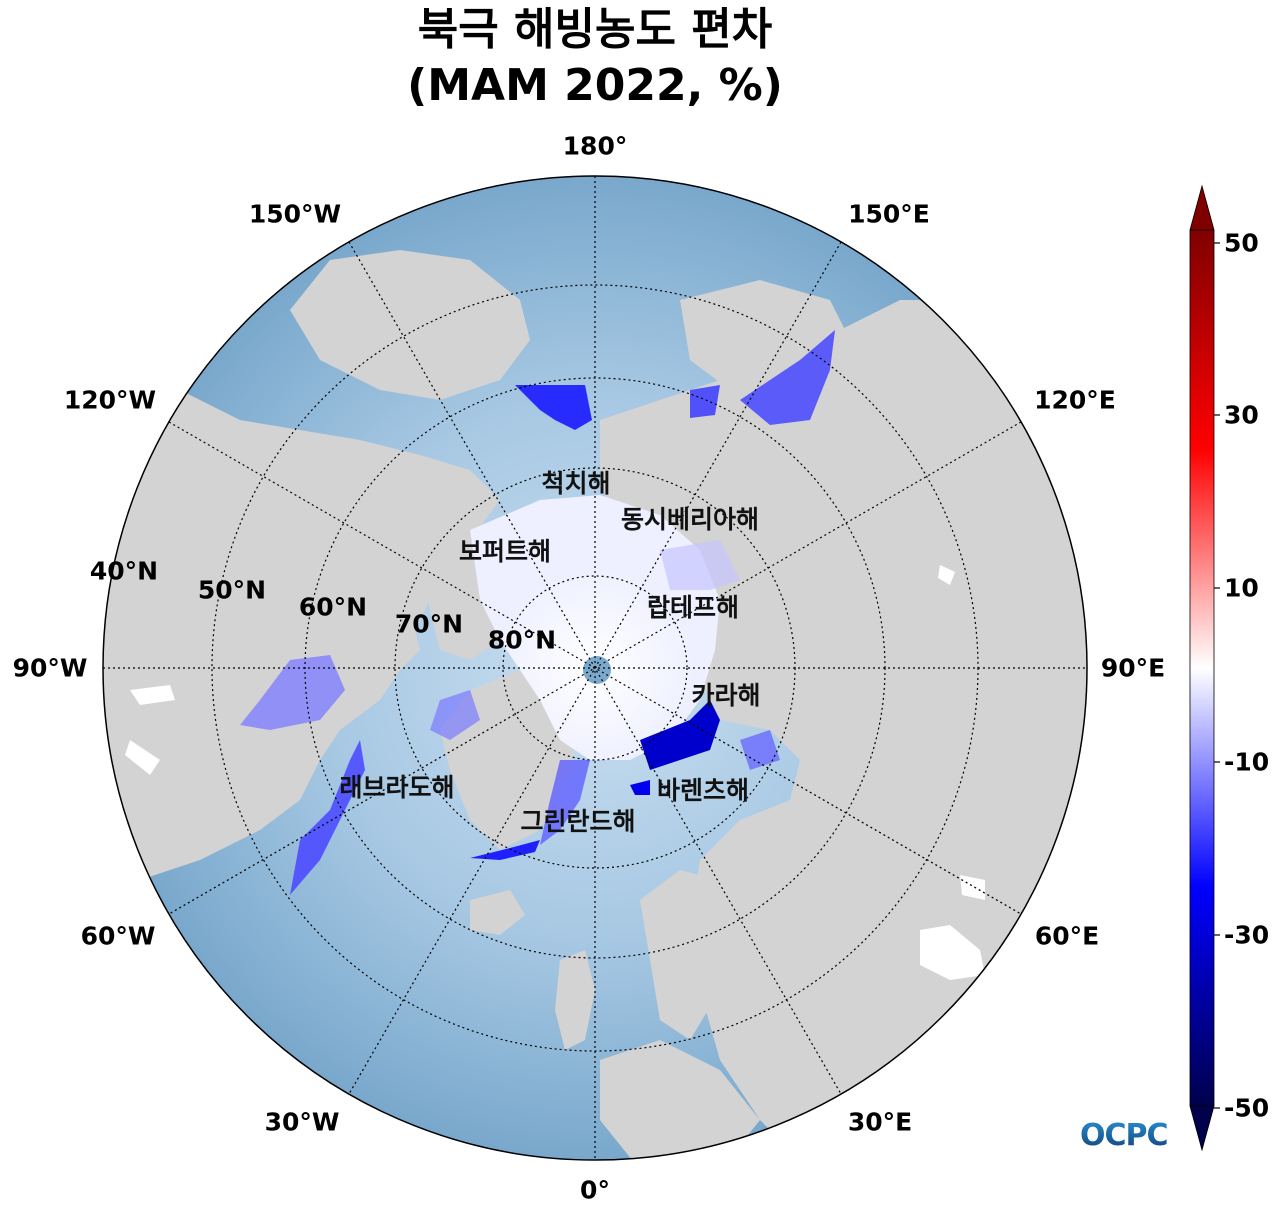 This screenshot has width=1282, height=1216. What do you see at coordinates (1202, 207) in the screenshot?
I see `colorbar-extend-max` at bounding box center [1202, 207].